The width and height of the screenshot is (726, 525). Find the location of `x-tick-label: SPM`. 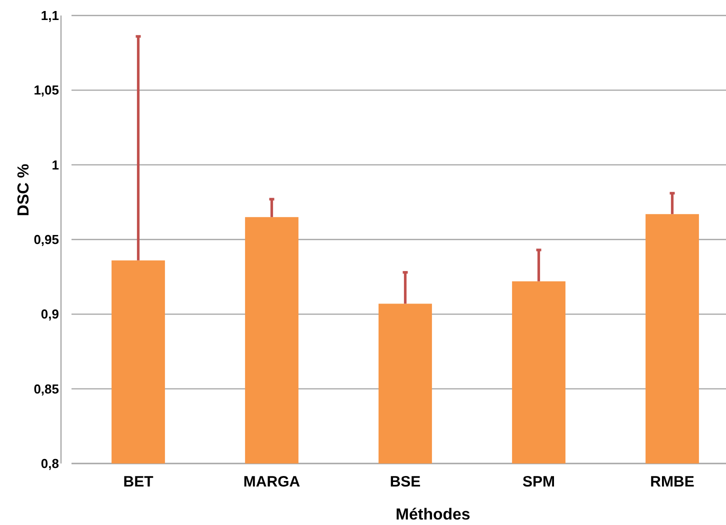

x-tick-label: SPM is located at coordinates (539, 482).